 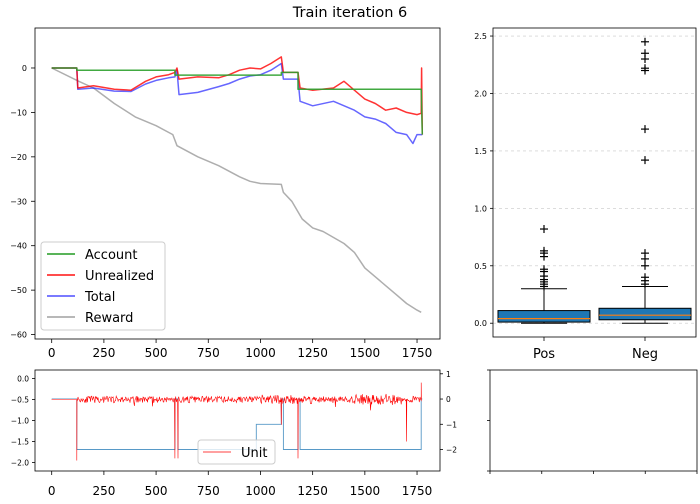 I want to click on unit-line, so click(x=236, y=421).